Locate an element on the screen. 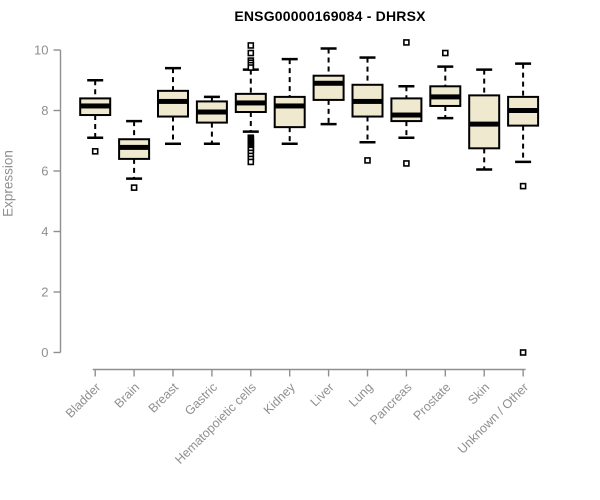 The image size is (600, 500). x-tick-label: Kidney is located at coordinates (279, 398).